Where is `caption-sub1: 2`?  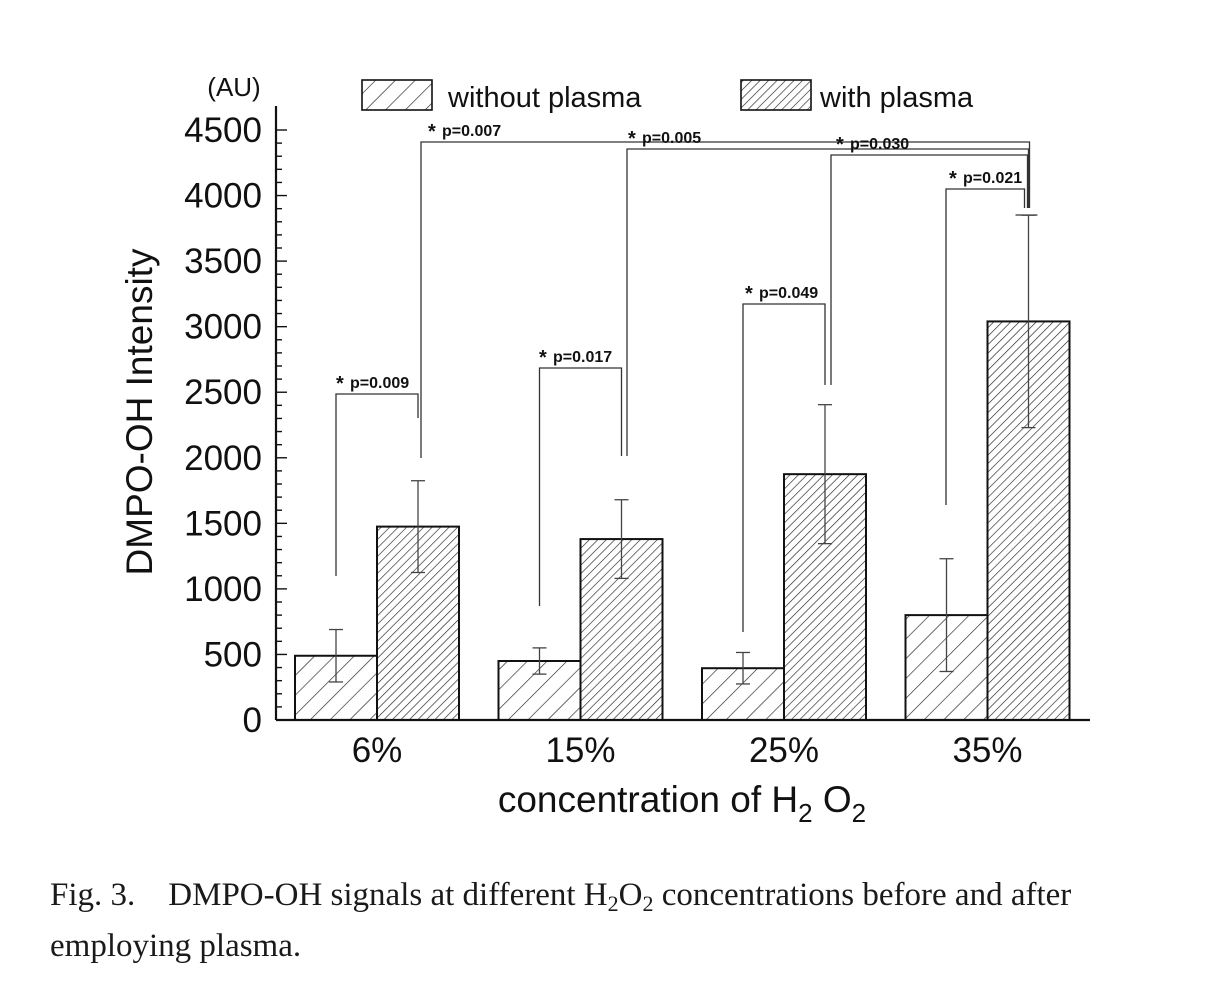 caption-sub1: 2 is located at coordinates (613, 903).